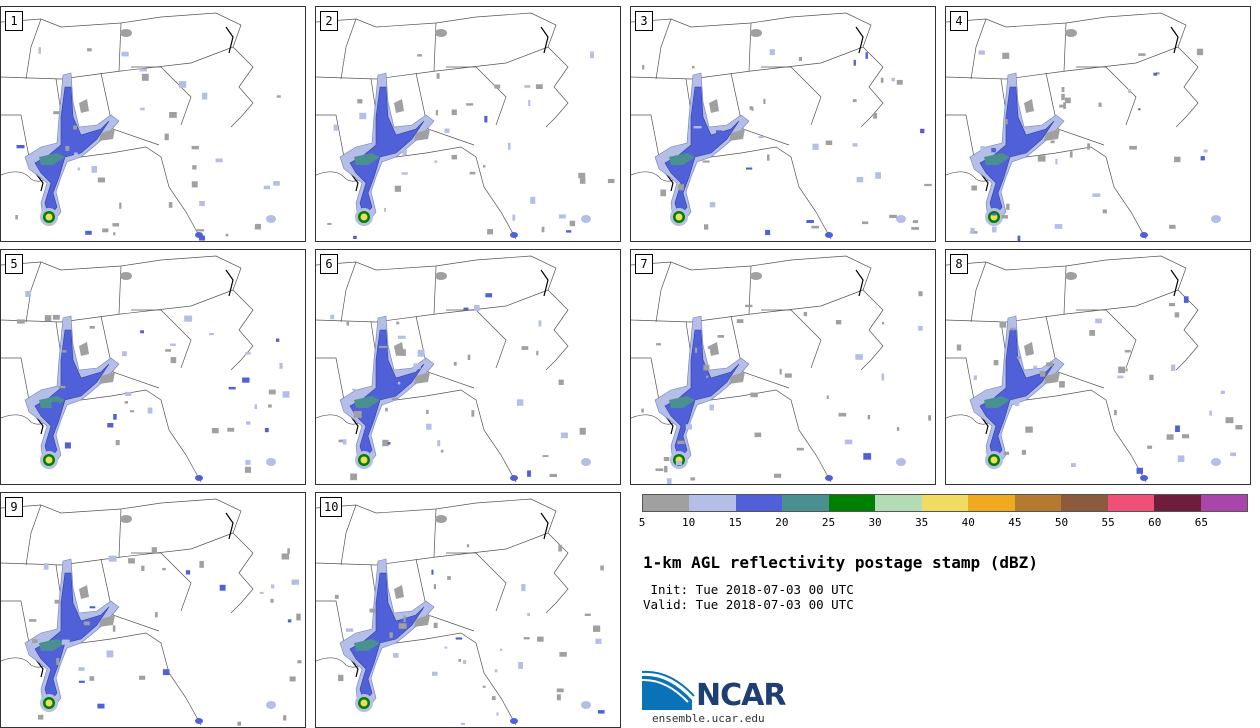 The height and width of the screenshot is (728, 1260). Describe the element at coordinates (642, 522) in the screenshot. I see `colorbar-tick-label: 5` at that location.